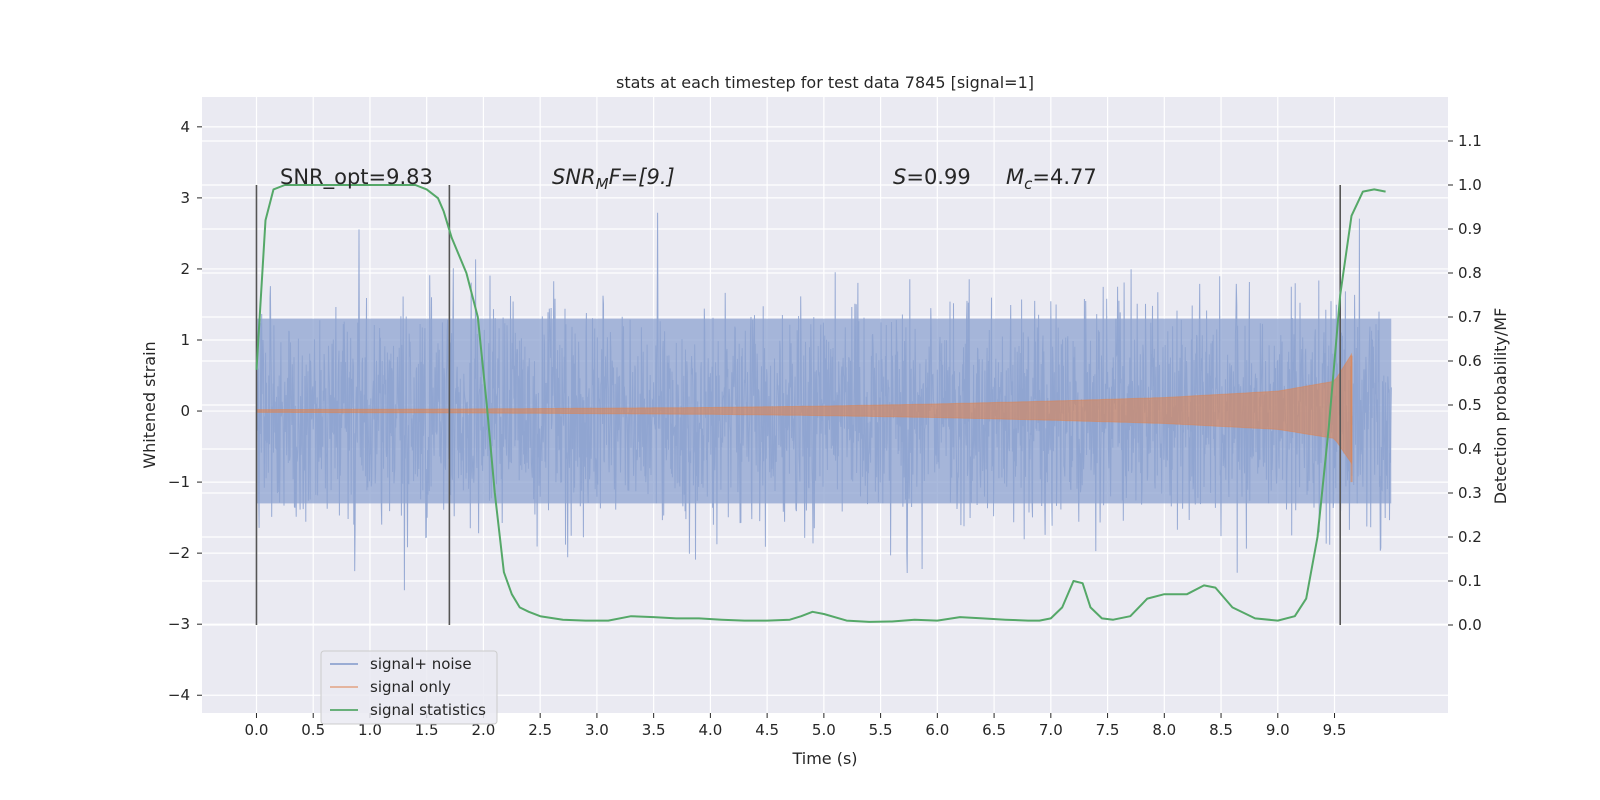  What do you see at coordinates (185, 198) in the screenshot?
I see `y-tick-label: 3` at bounding box center [185, 198].